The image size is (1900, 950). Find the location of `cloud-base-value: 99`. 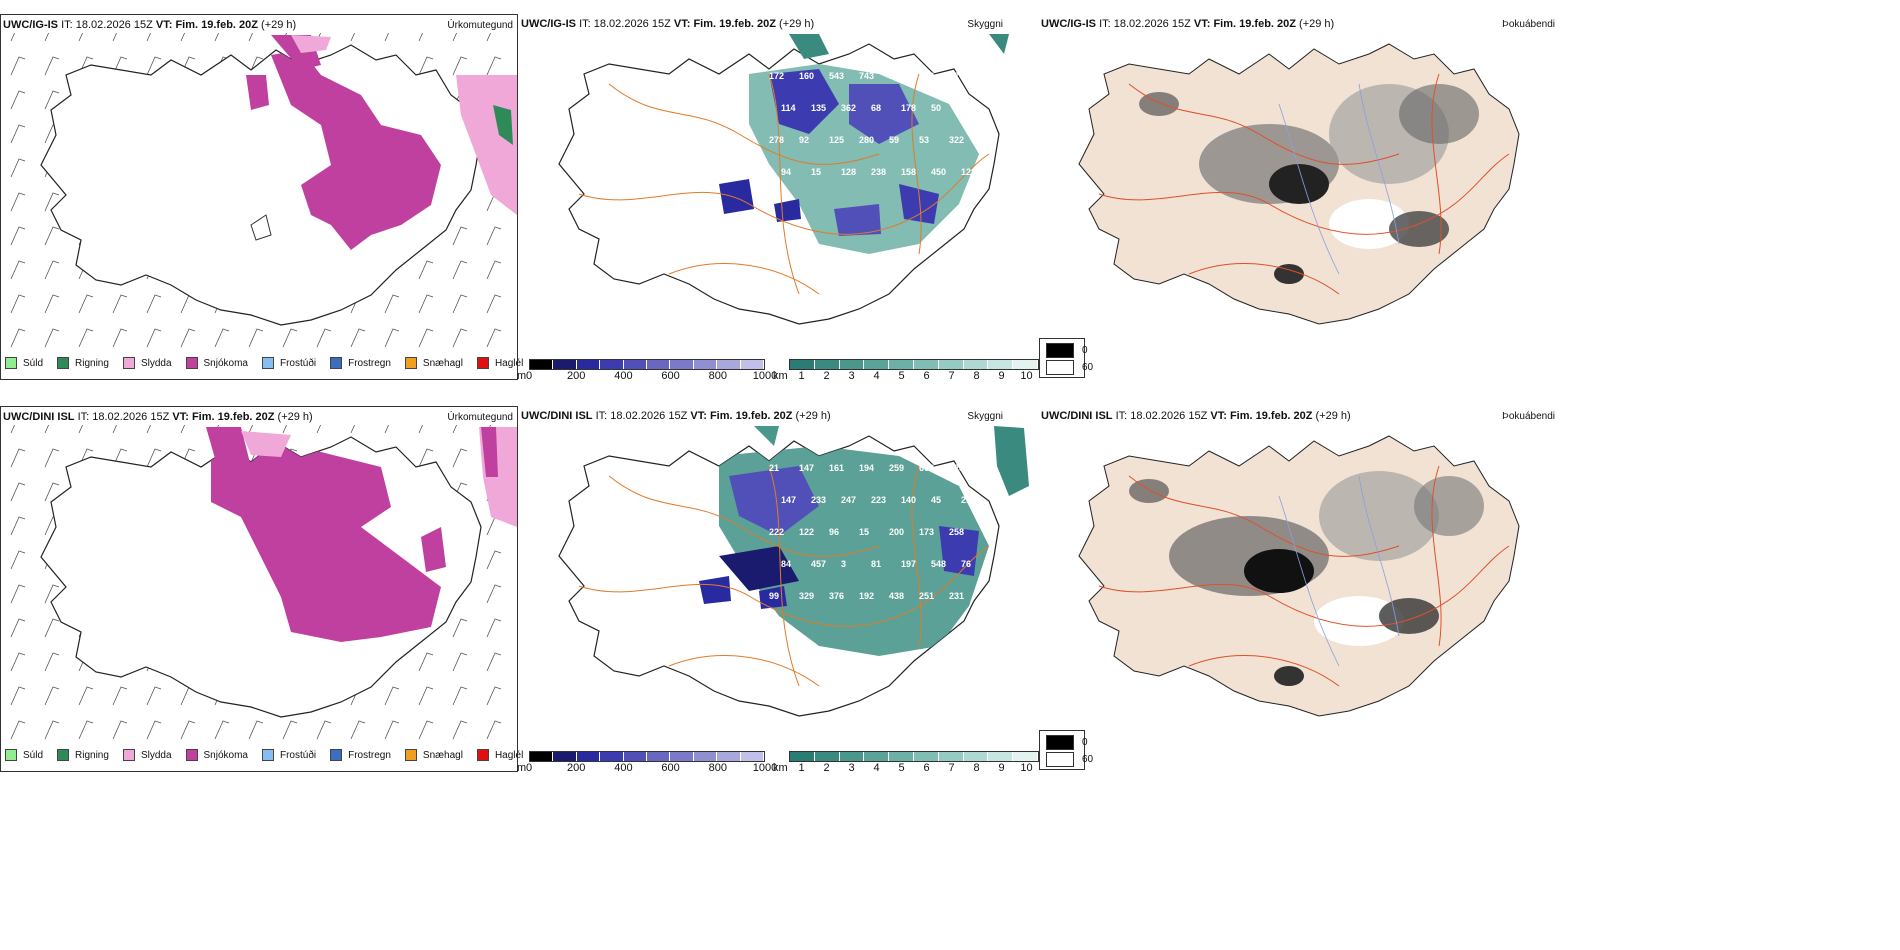

cloud-base-value: 99 is located at coordinates (774, 596).